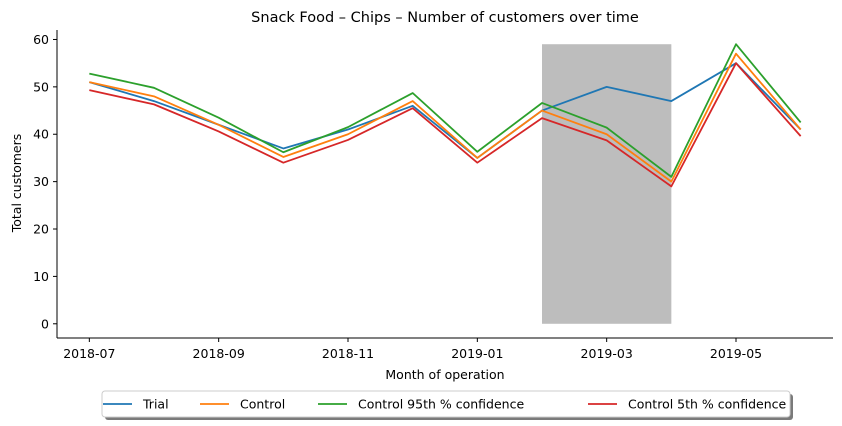  Describe the element at coordinates (41, 39) in the screenshot. I see `y-tick-label: 60` at that location.